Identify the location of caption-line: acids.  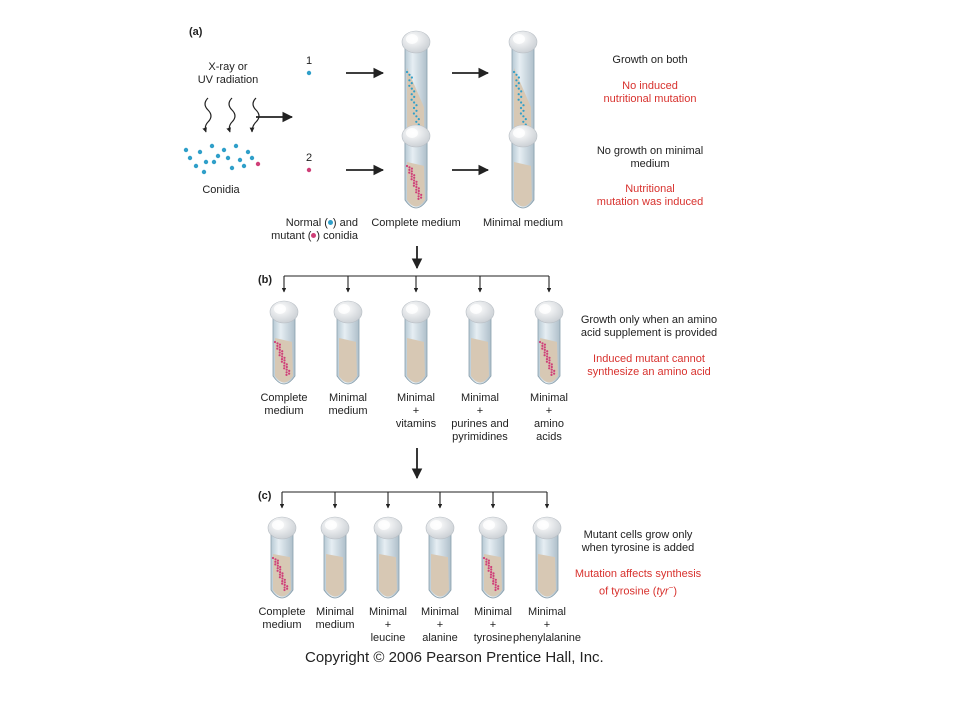
(549, 437).